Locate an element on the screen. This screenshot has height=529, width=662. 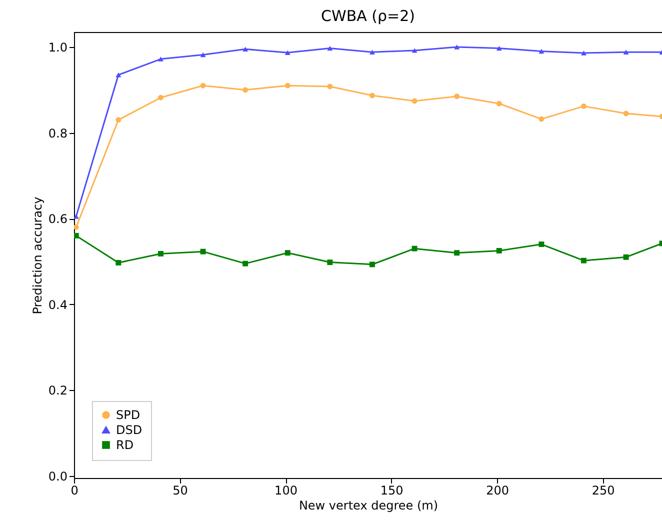
x-tick-label: 150 is located at coordinates (392, 491).